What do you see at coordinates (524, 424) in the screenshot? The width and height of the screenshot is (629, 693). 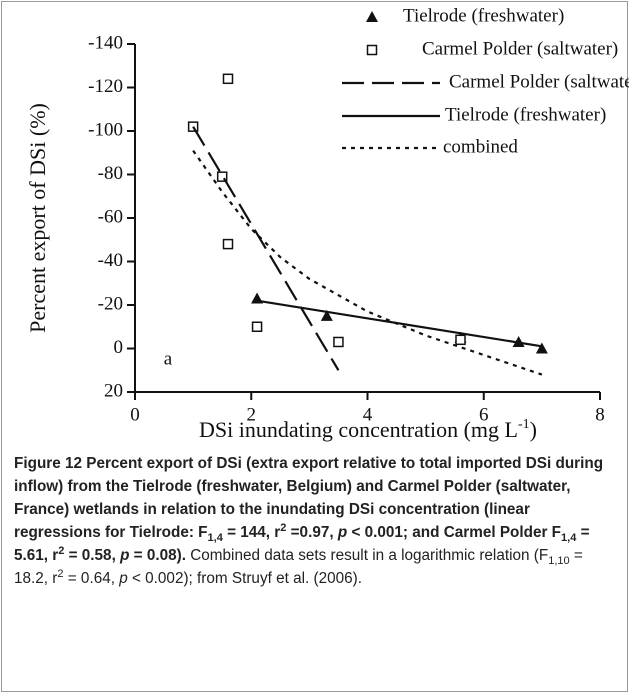 I see `x-axis-label-part: -1` at bounding box center [524, 424].